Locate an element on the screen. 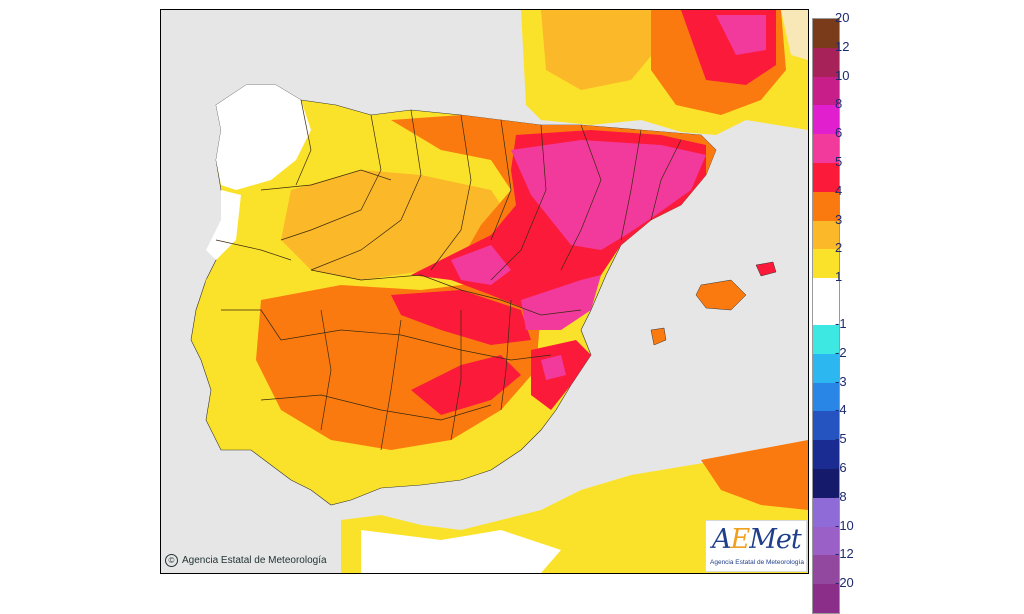 The height and width of the screenshot is (614, 1024). legend-tick-label: -1 is located at coordinates (841, 323).